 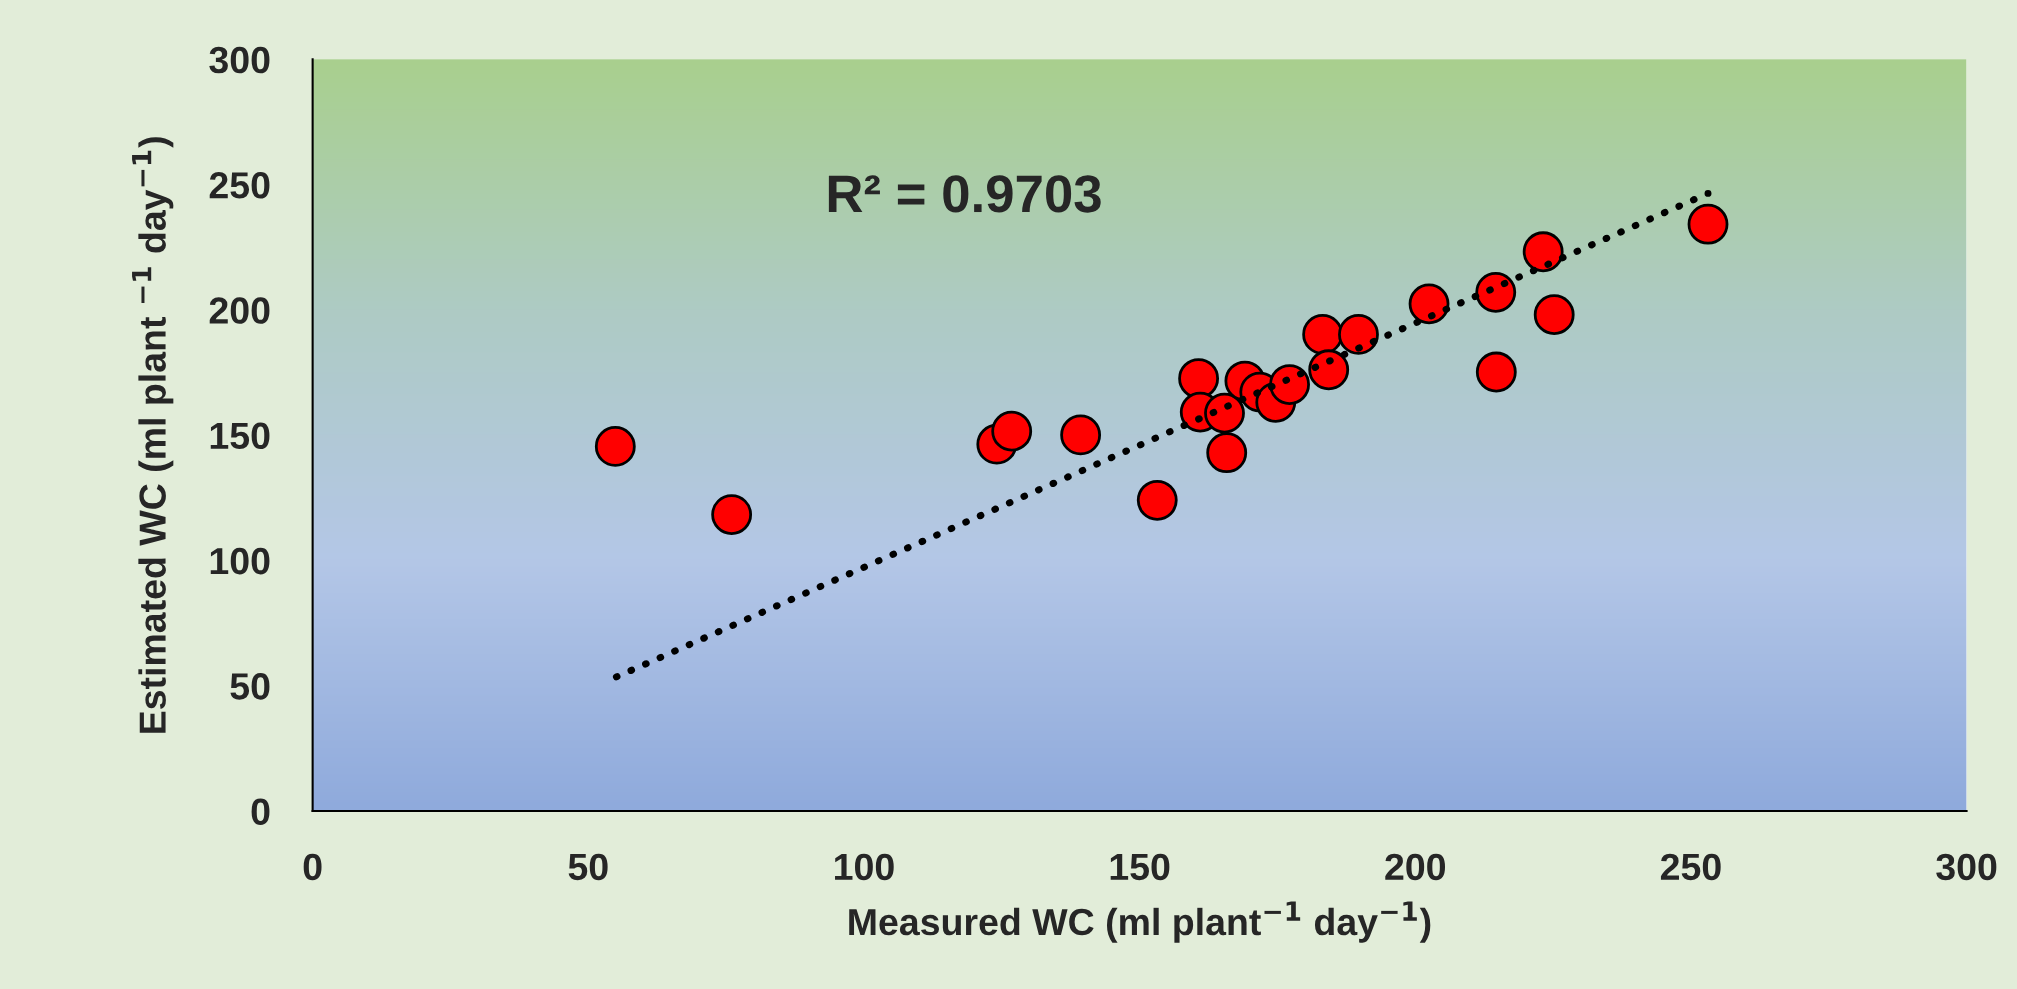 I want to click on x-tick-label: 50, so click(x=588, y=867).